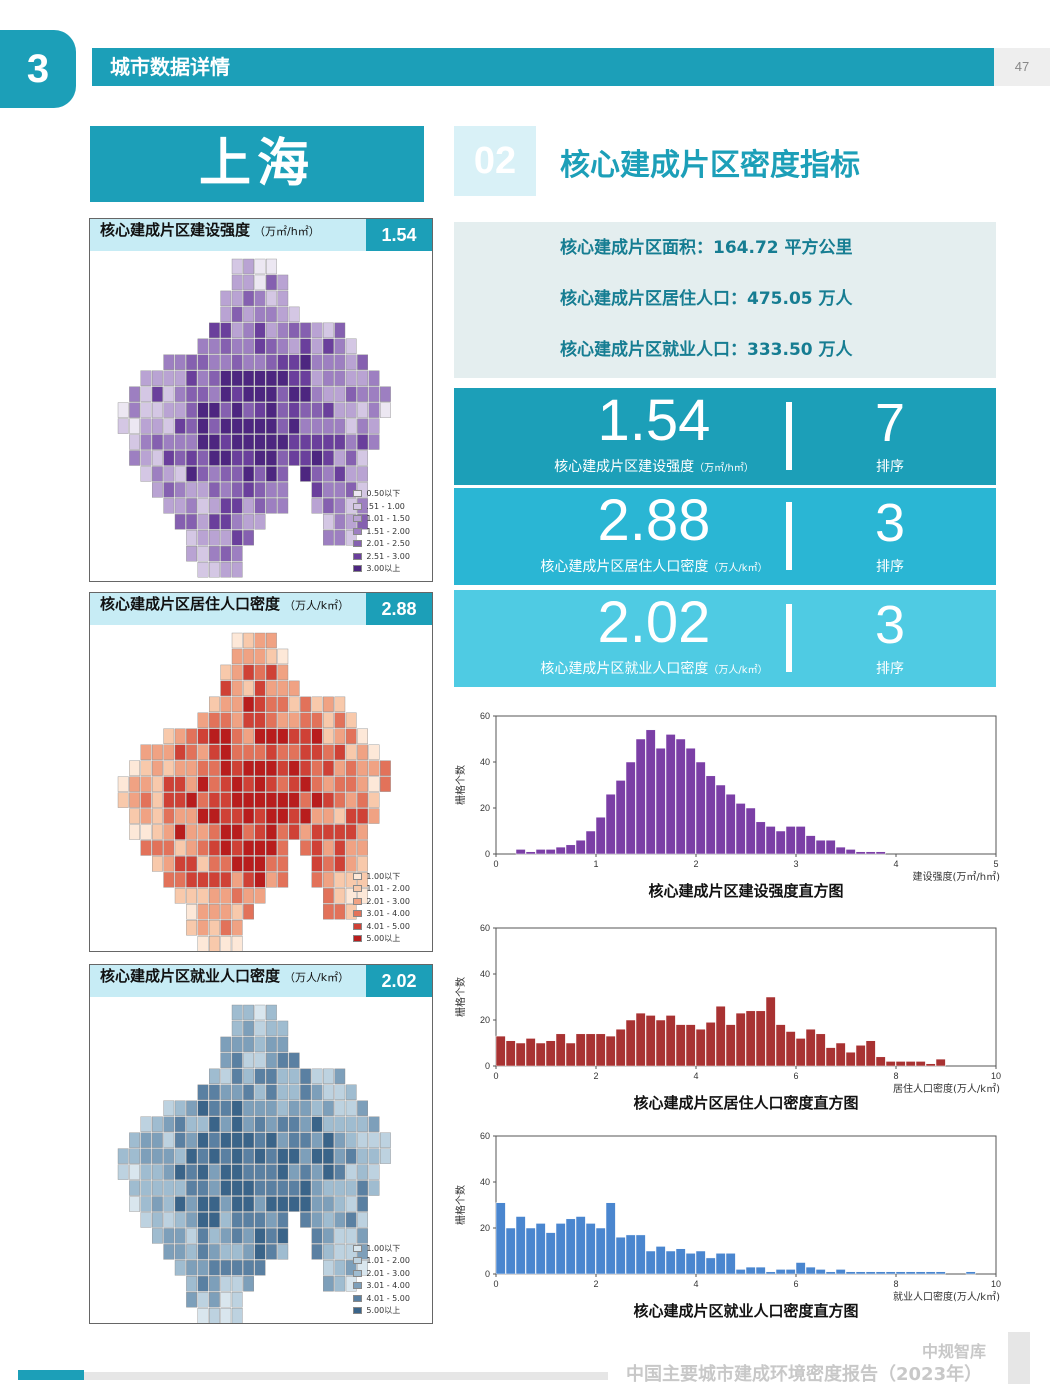 The height and width of the screenshot is (1400, 1050). I want to click on section-number-badge: 3, so click(38, 69).